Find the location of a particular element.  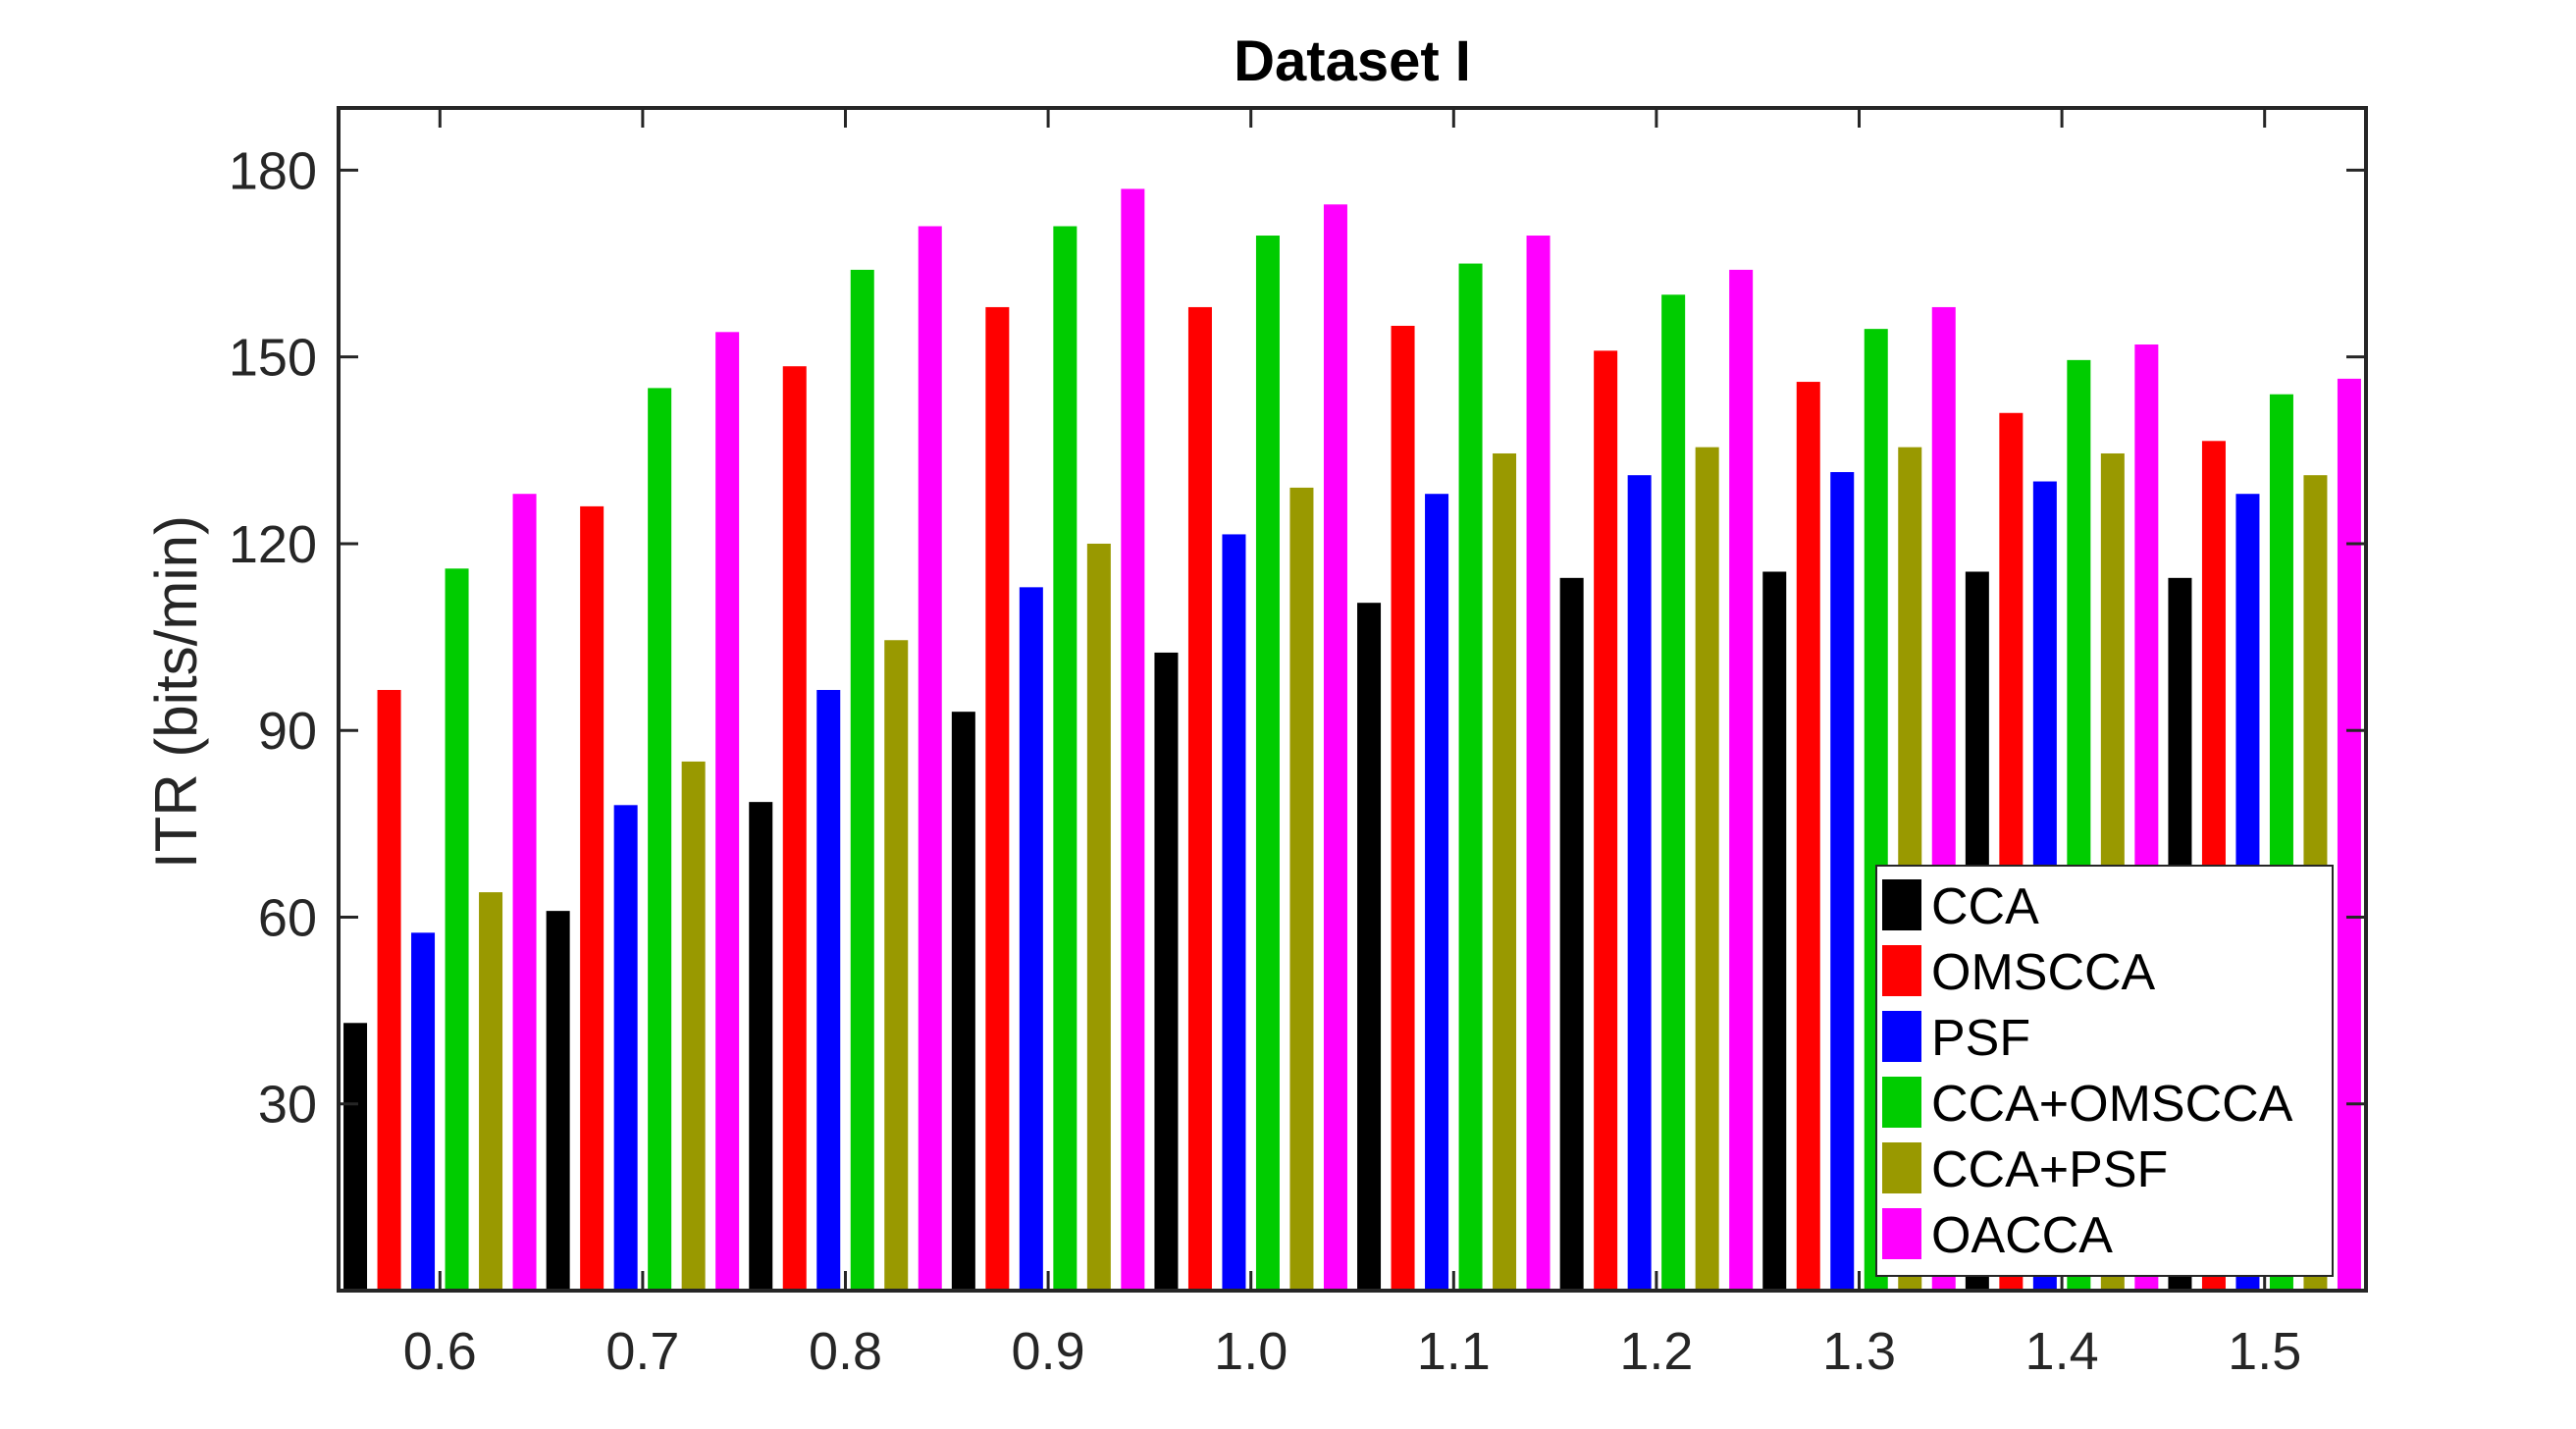

bar-cca-psf-1.2 is located at coordinates (1707, 869).